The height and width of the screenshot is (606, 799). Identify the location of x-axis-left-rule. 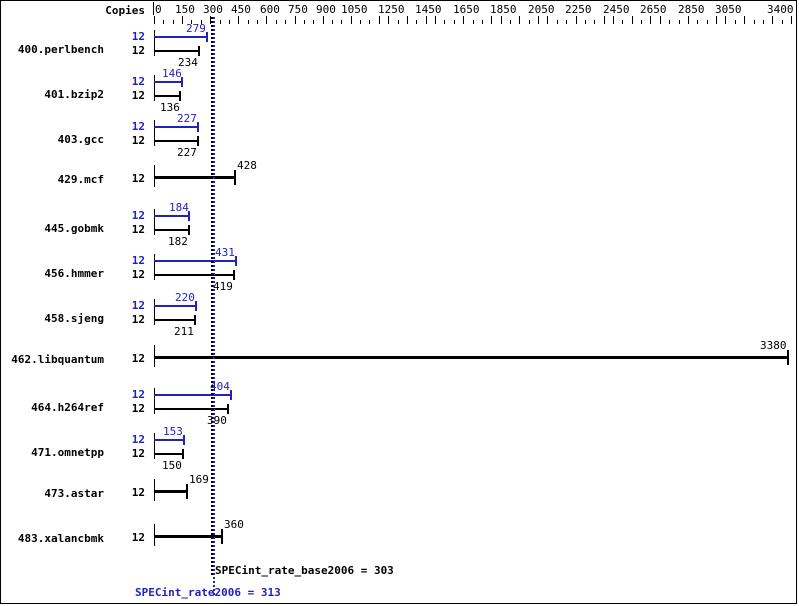
(153, 8).